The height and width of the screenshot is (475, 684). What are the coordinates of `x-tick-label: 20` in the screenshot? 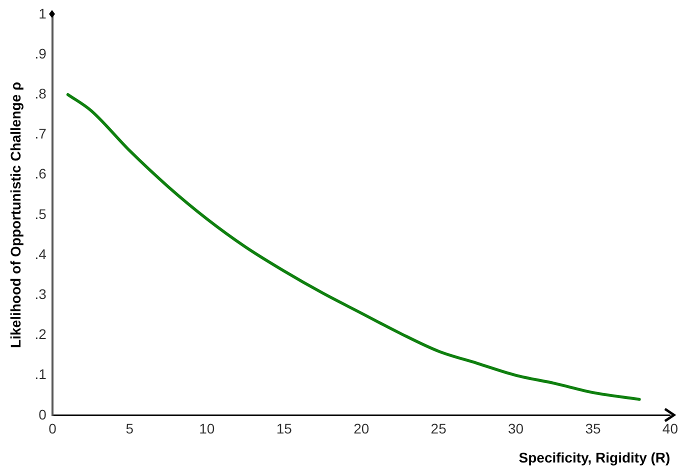 It's located at (362, 428).